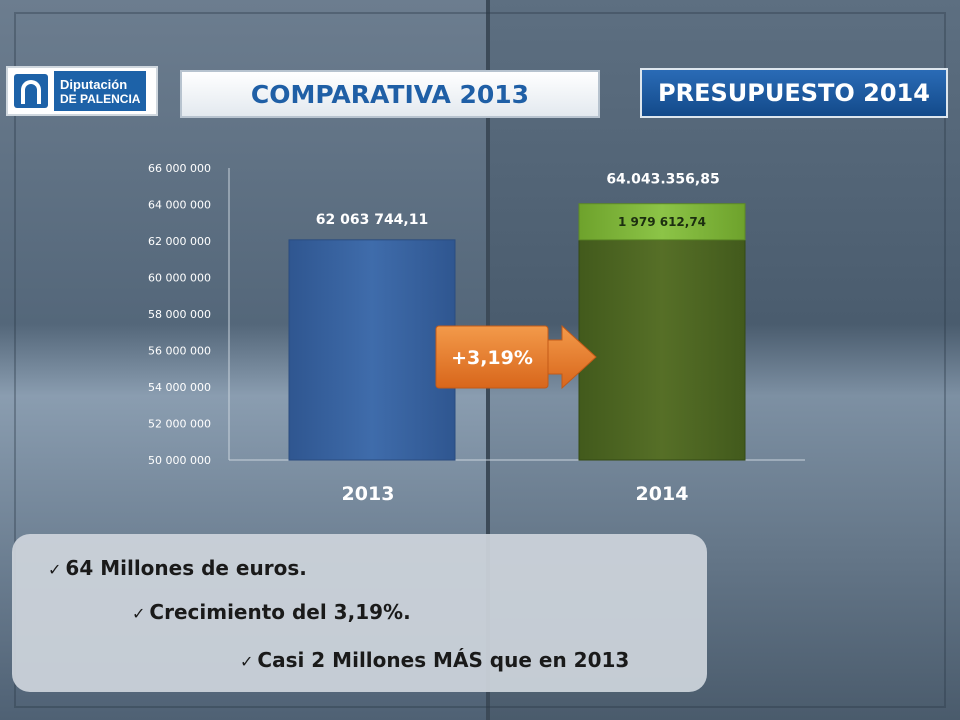 This screenshot has height=720, width=960. Describe the element at coordinates (368, 494) in the screenshot. I see `category-label-2013: 2013` at that location.